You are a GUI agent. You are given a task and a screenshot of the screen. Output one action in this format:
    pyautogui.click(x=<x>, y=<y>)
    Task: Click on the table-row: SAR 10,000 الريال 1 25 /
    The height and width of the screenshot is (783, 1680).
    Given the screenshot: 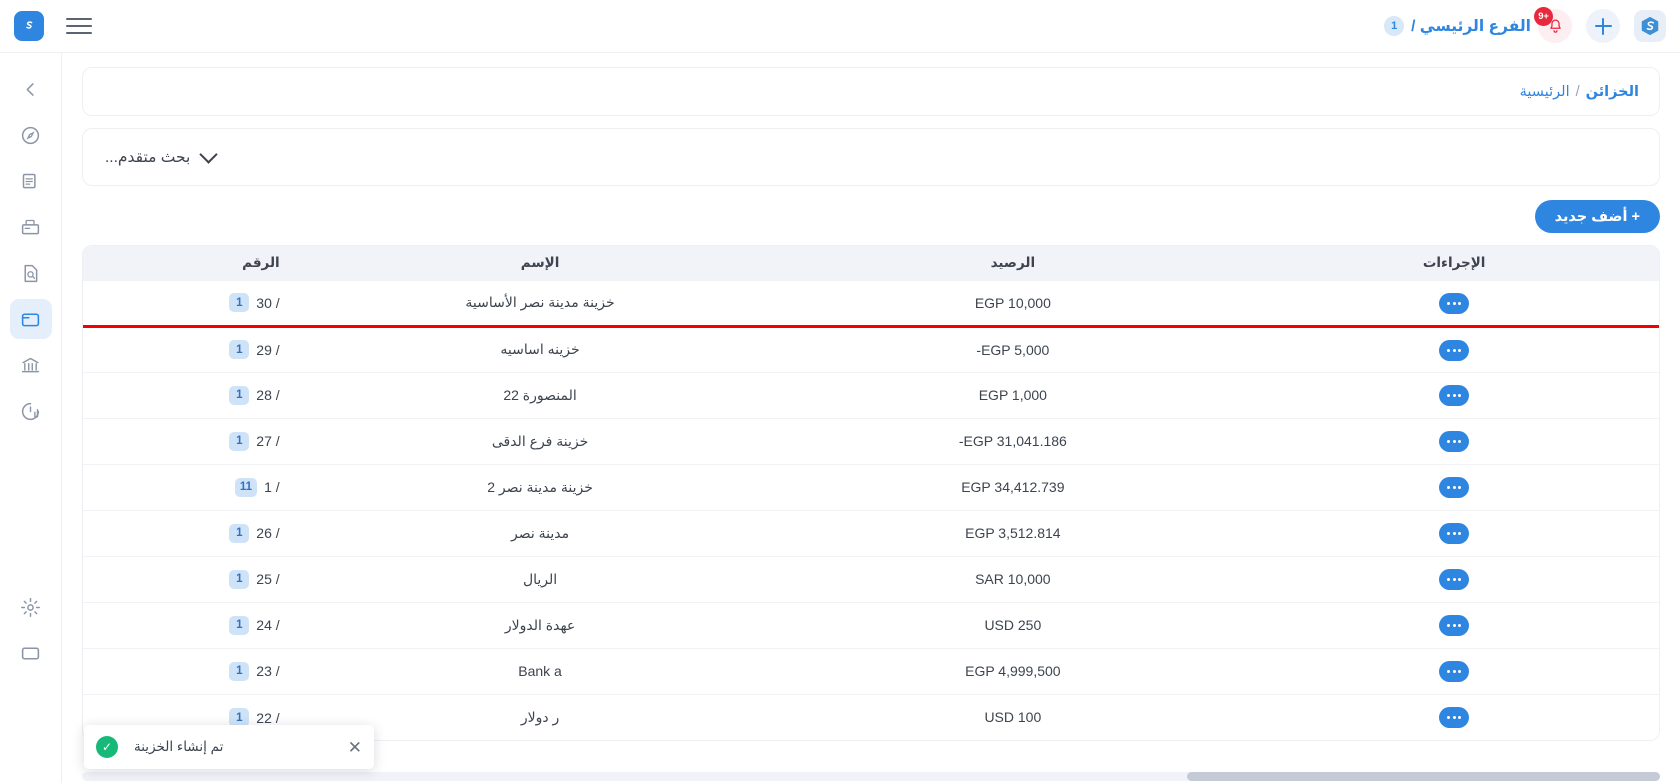 What is the action you would take?
    pyautogui.click(x=871, y=578)
    